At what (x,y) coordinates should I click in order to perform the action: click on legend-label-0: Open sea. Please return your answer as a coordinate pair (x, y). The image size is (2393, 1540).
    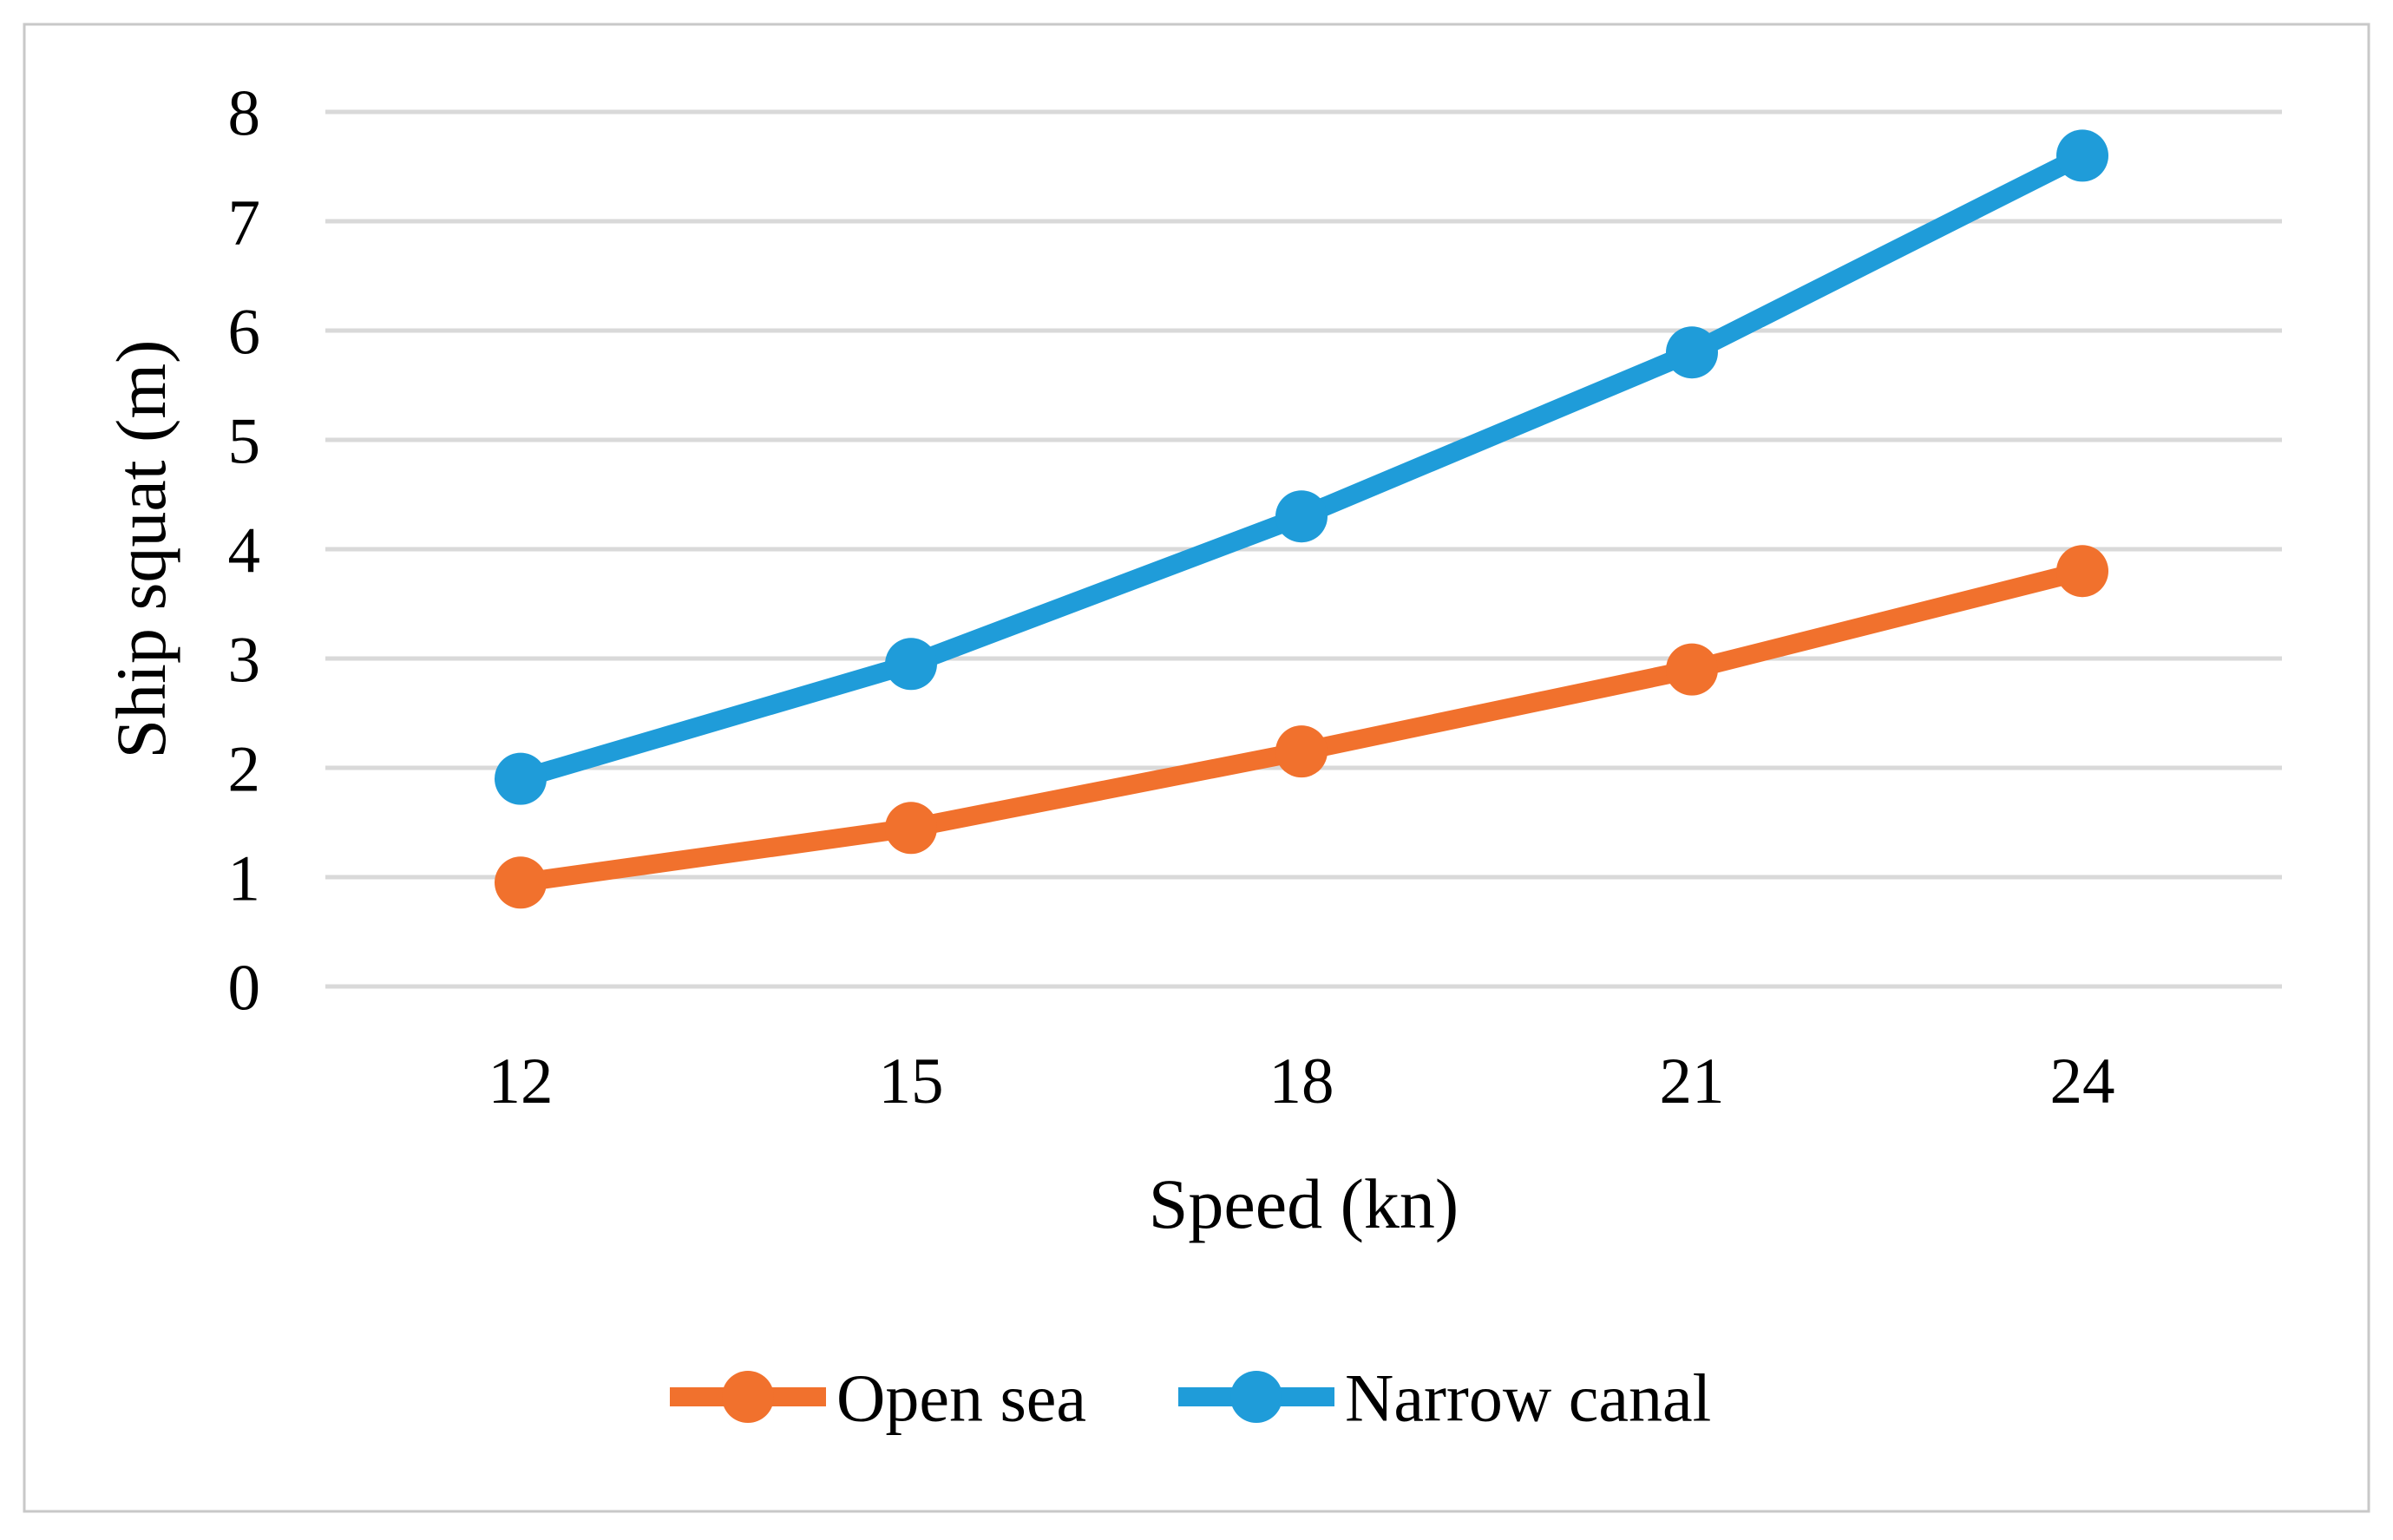
    Looking at the image, I should click on (961, 1397).